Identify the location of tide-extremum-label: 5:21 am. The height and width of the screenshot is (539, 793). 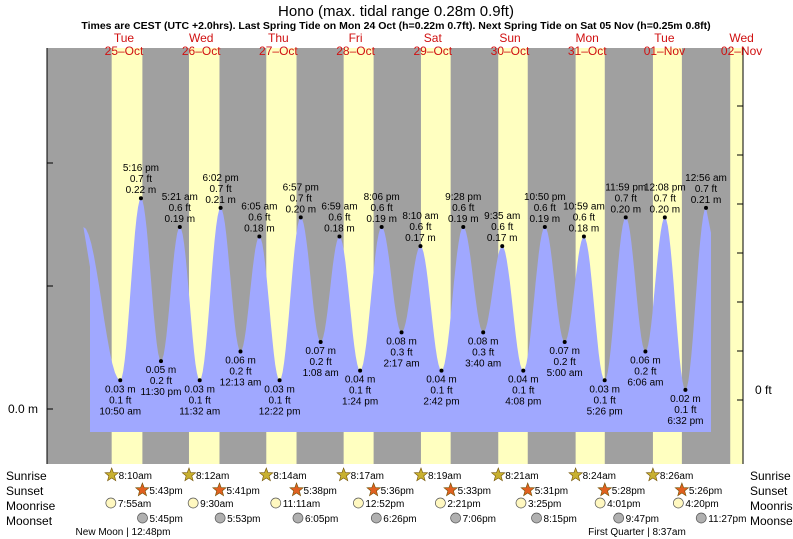
(180, 197).